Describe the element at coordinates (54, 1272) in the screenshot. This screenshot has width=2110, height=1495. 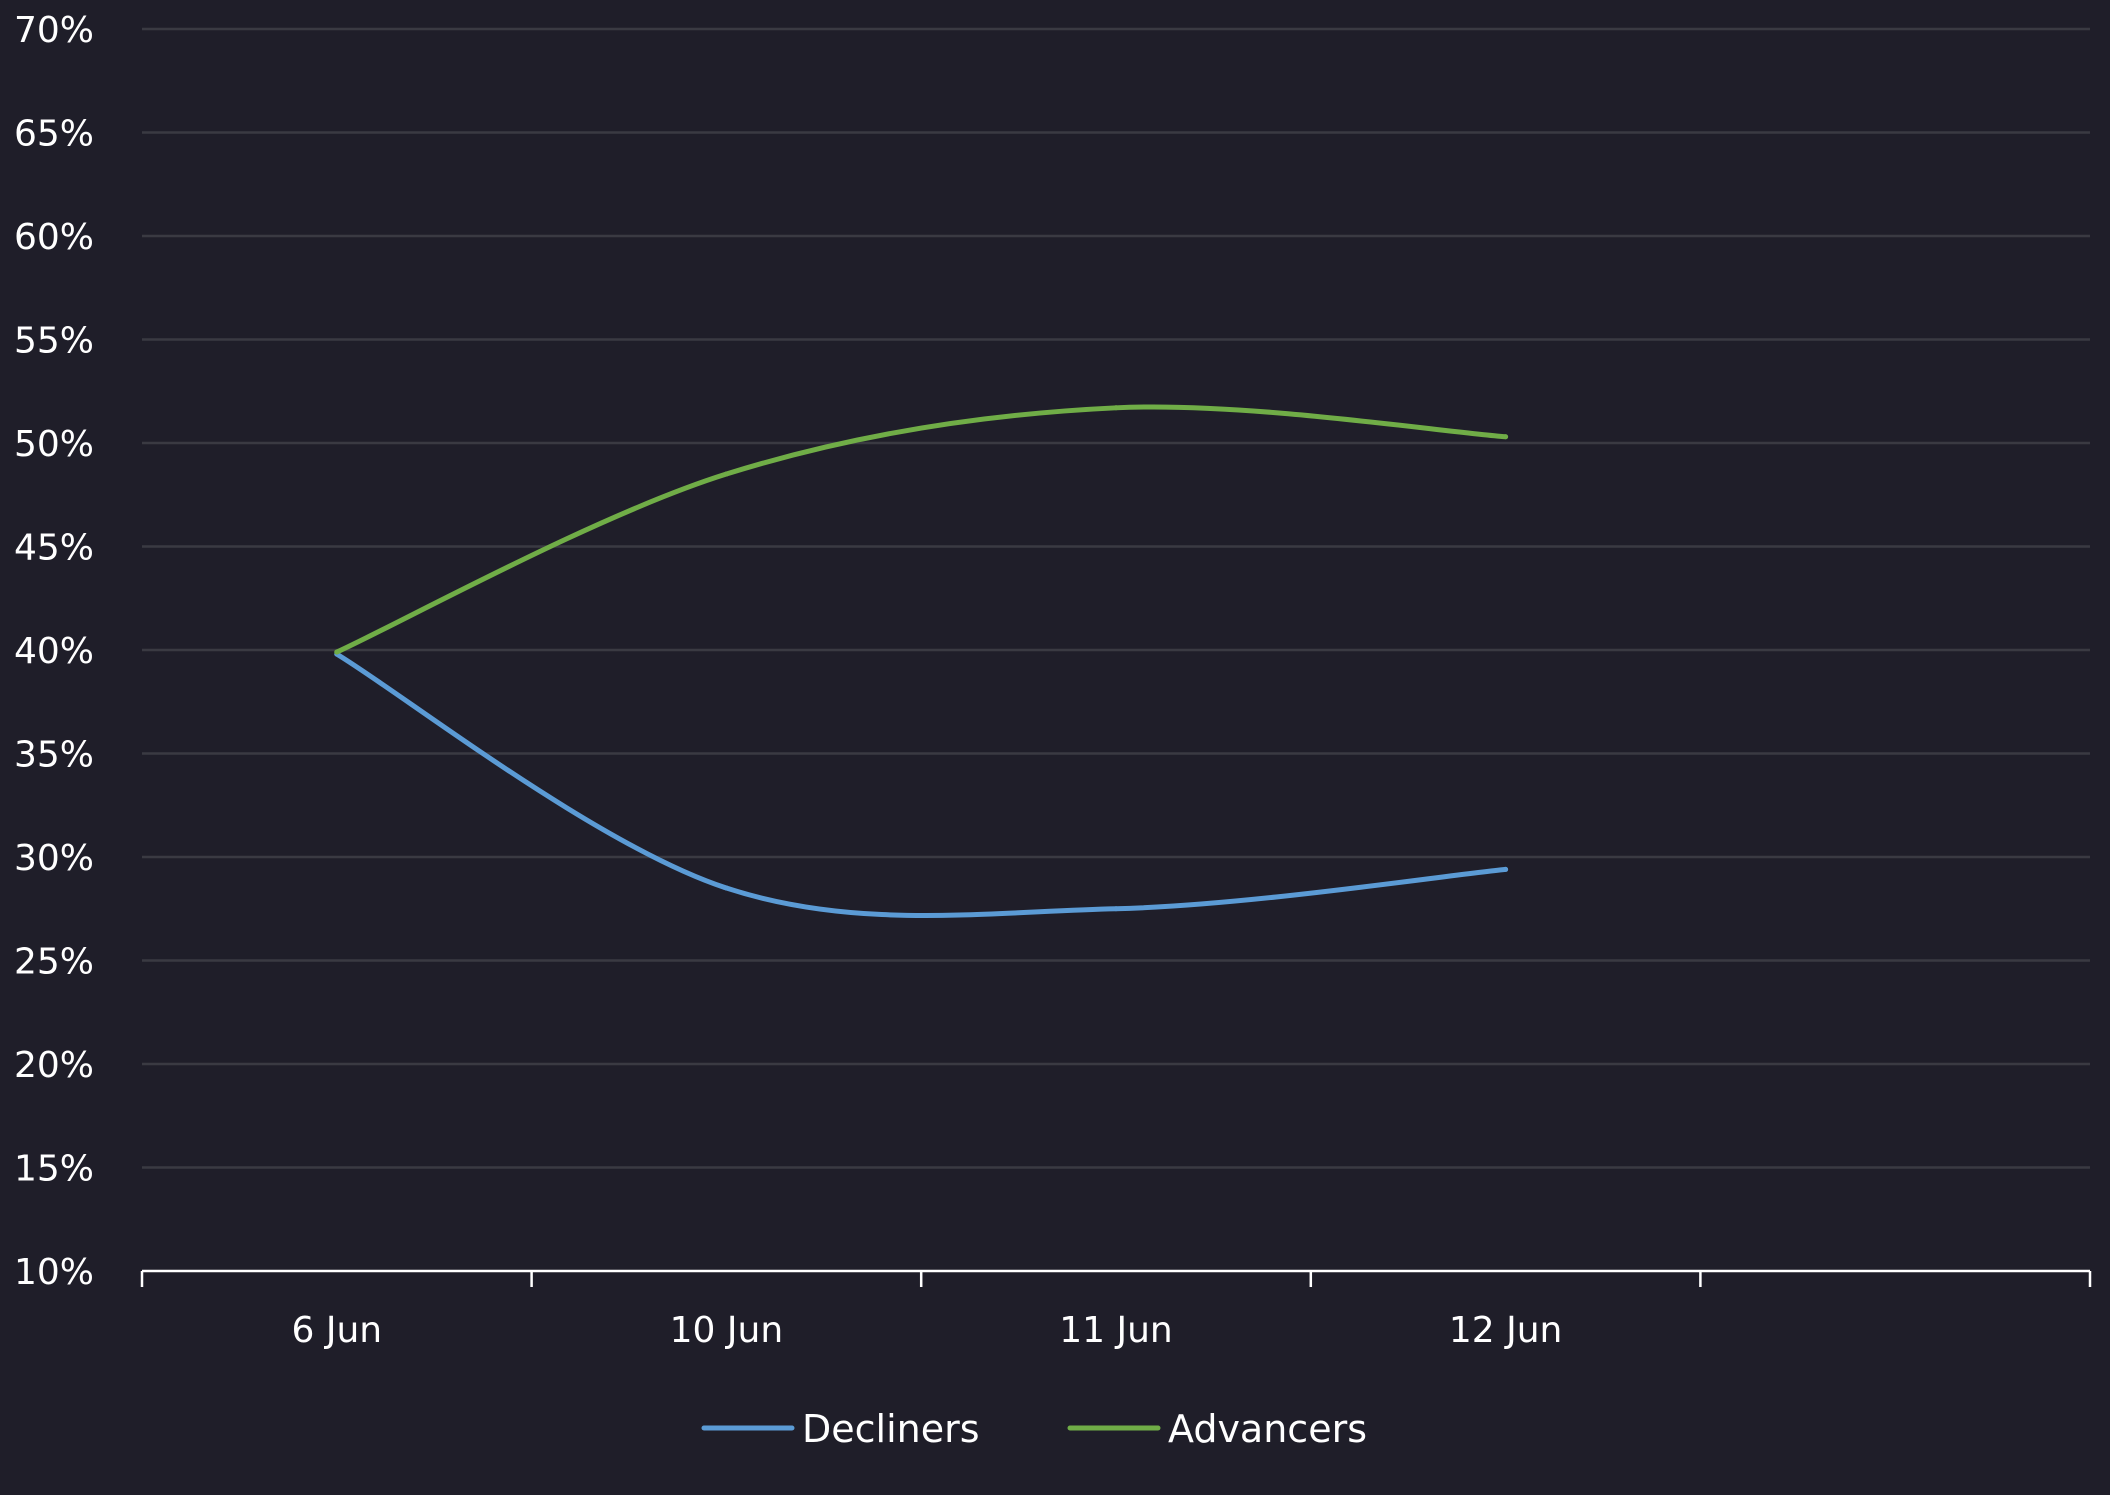
I see `y-tick-label: 10%` at that location.